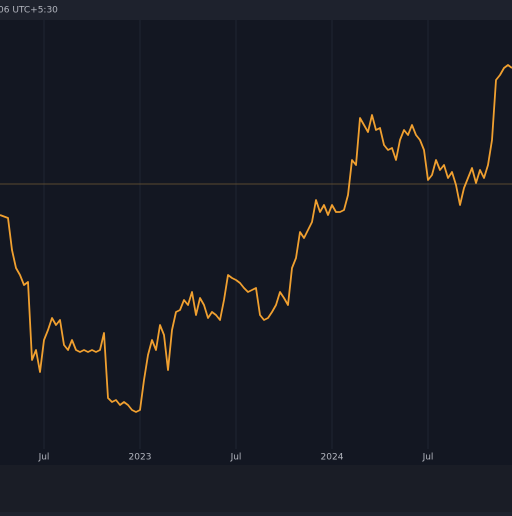  What do you see at coordinates (256, 10) in the screenshot?
I see `top-bar` at bounding box center [256, 10].